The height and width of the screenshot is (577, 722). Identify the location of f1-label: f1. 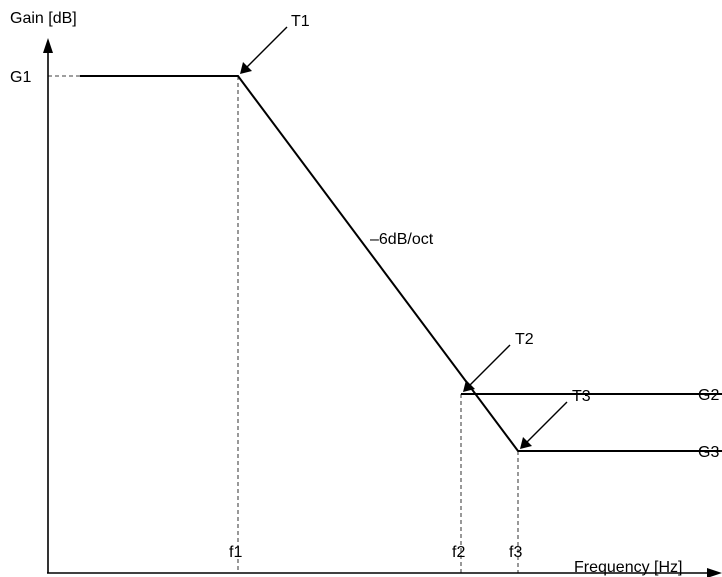
(235, 552).